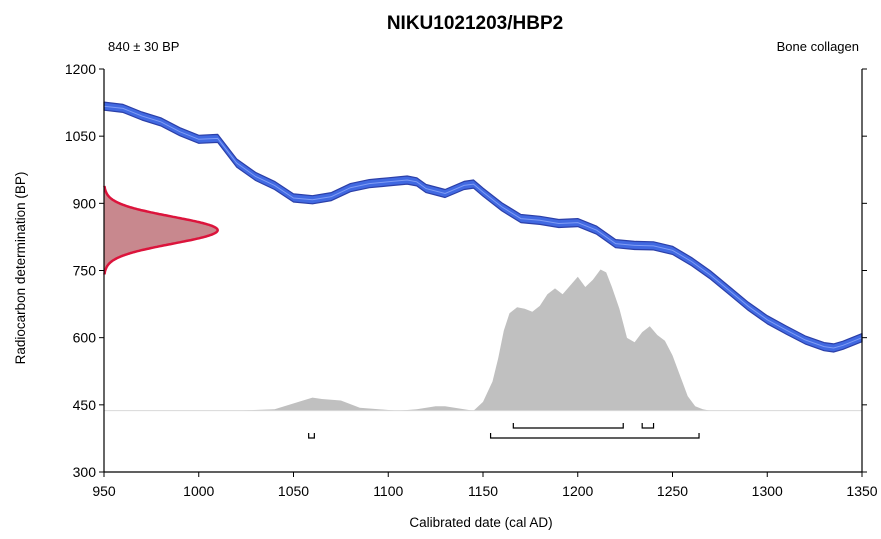 The height and width of the screenshot is (539, 881). What do you see at coordinates (198, 491) in the screenshot?
I see `x-tick-label: 1000` at bounding box center [198, 491].